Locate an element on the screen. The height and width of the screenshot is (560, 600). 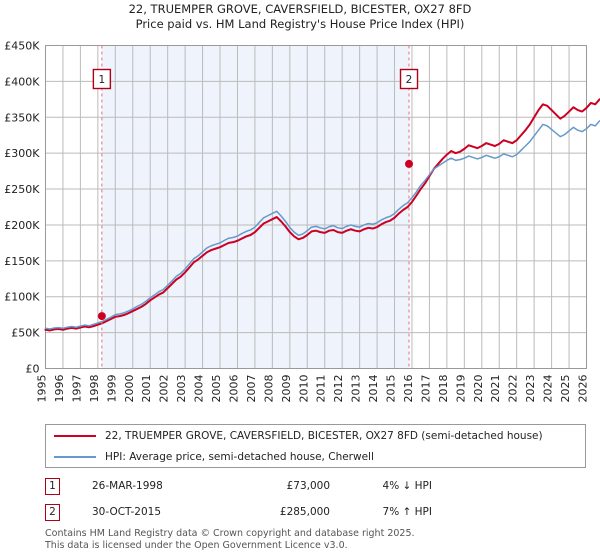
table-row: 2 30-OCT-2015 £285,000 7% ↑ HPI is located at coordinates (315, 512).